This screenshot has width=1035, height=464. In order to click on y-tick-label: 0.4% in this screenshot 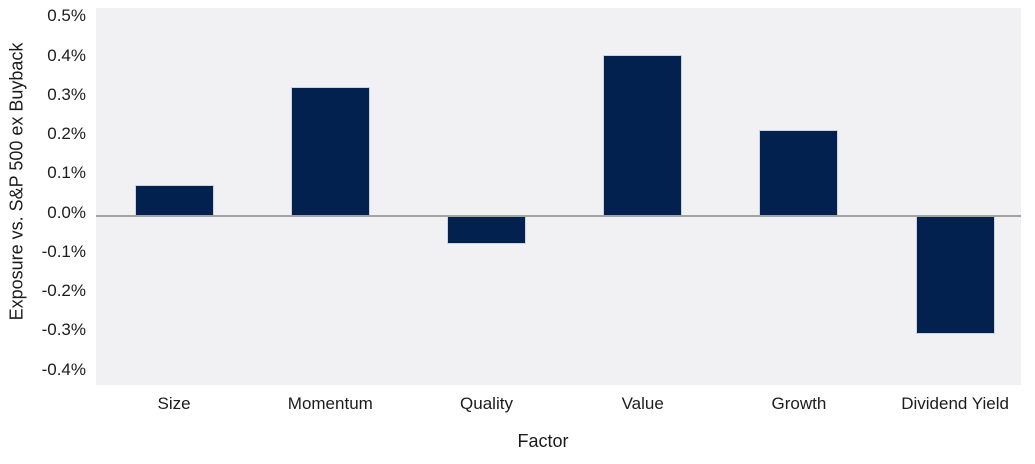, I will do `click(66, 55)`.